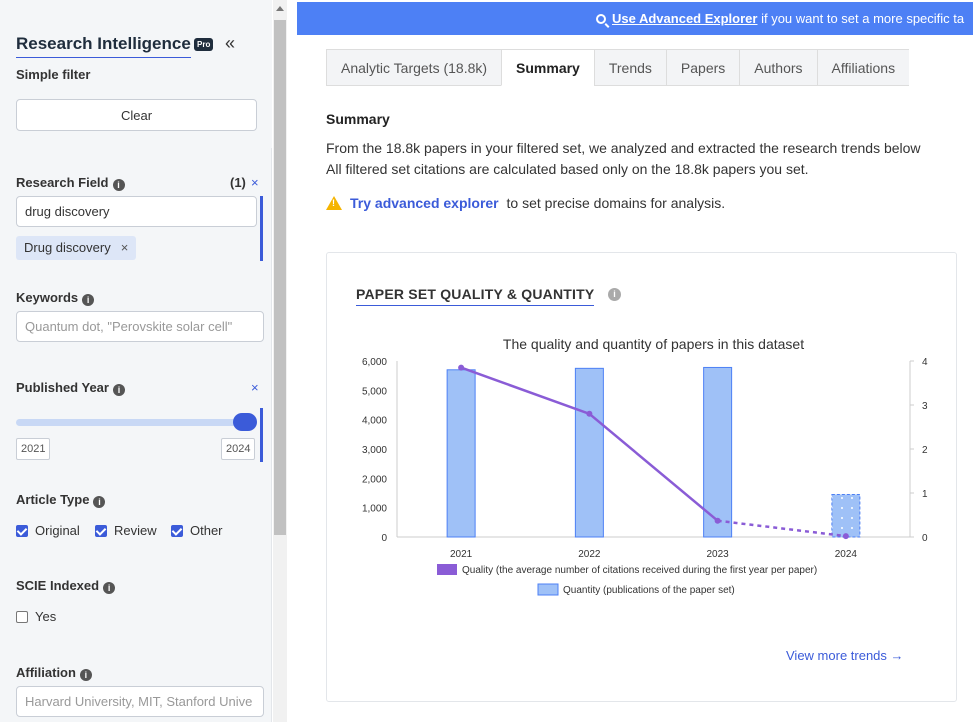 Image resolution: width=973 pixels, height=722 pixels. I want to click on tab-summary: Summary, so click(547, 67).